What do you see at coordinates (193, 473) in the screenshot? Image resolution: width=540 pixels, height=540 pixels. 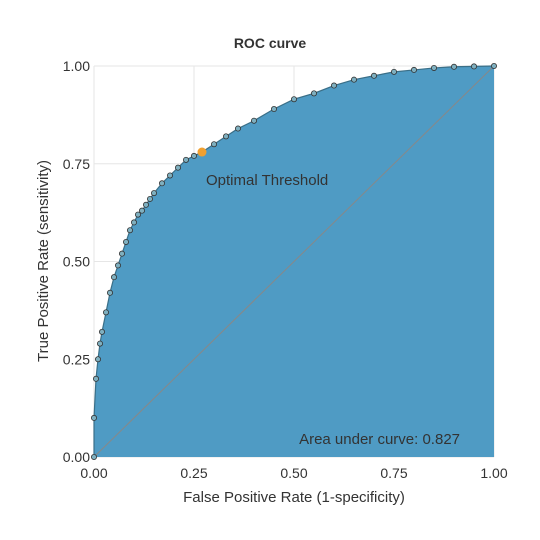 I see `x-tick-label-1: 0.25` at bounding box center [193, 473].